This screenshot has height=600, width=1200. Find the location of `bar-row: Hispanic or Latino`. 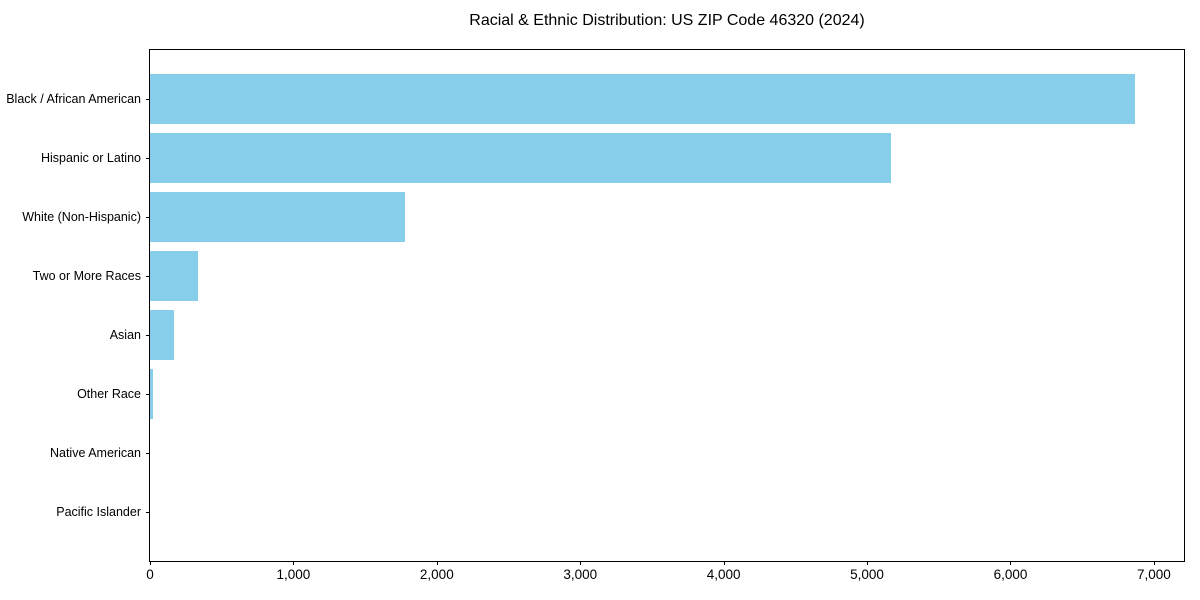

bar-row: Hispanic or Latino is located at coordinates (612, 157).